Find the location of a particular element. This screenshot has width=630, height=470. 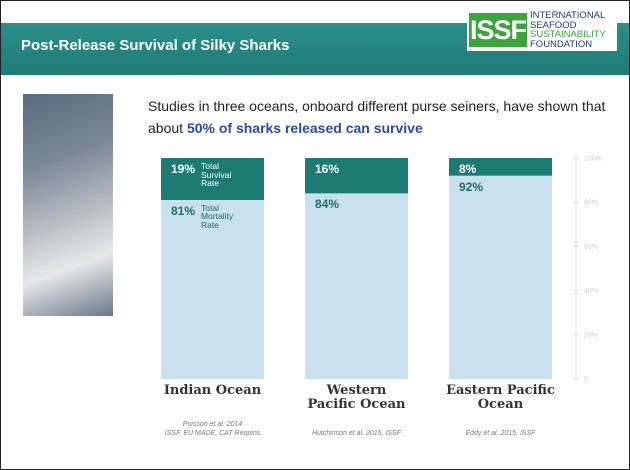

logo-line: SEAFOOD is located at coordinates (553, 25).